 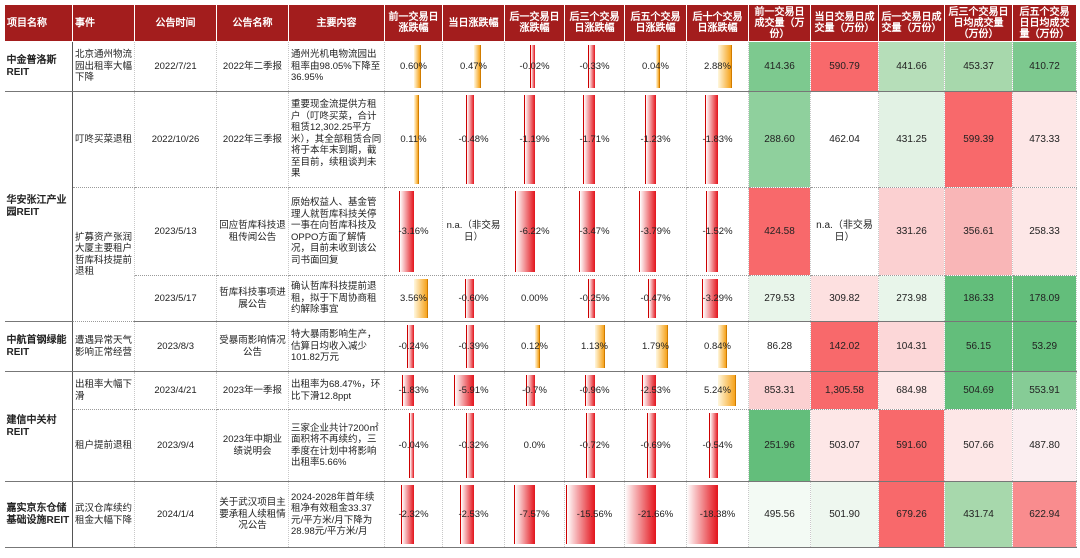 I want to click on change-cell: 0.0%, so click(x=534, y=445).